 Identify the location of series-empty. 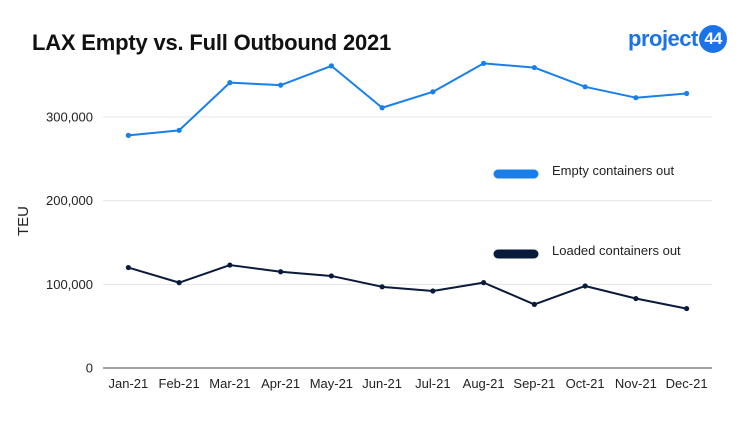
(407, 99).